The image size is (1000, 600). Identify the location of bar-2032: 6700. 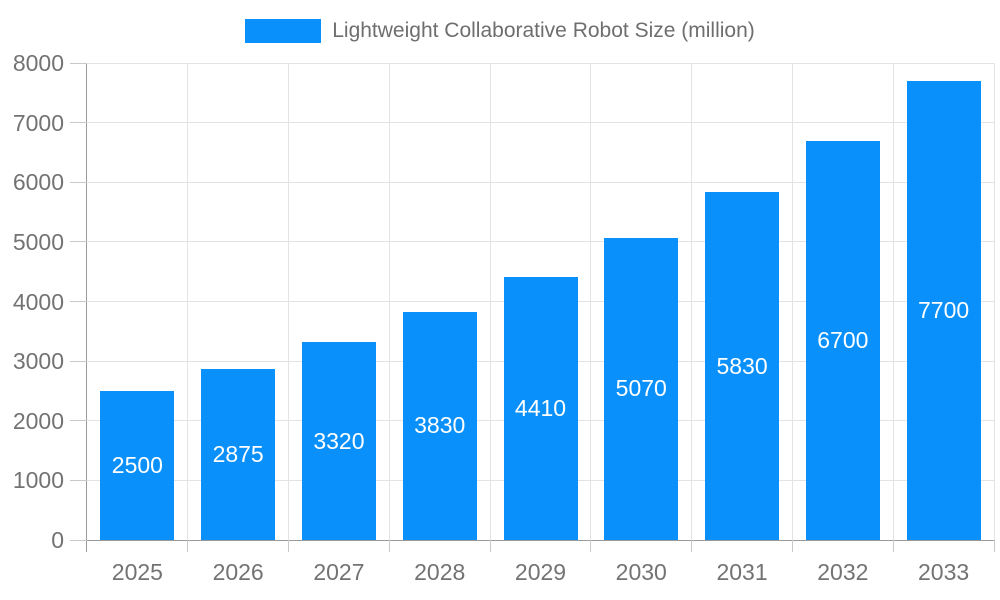
(842, 340).